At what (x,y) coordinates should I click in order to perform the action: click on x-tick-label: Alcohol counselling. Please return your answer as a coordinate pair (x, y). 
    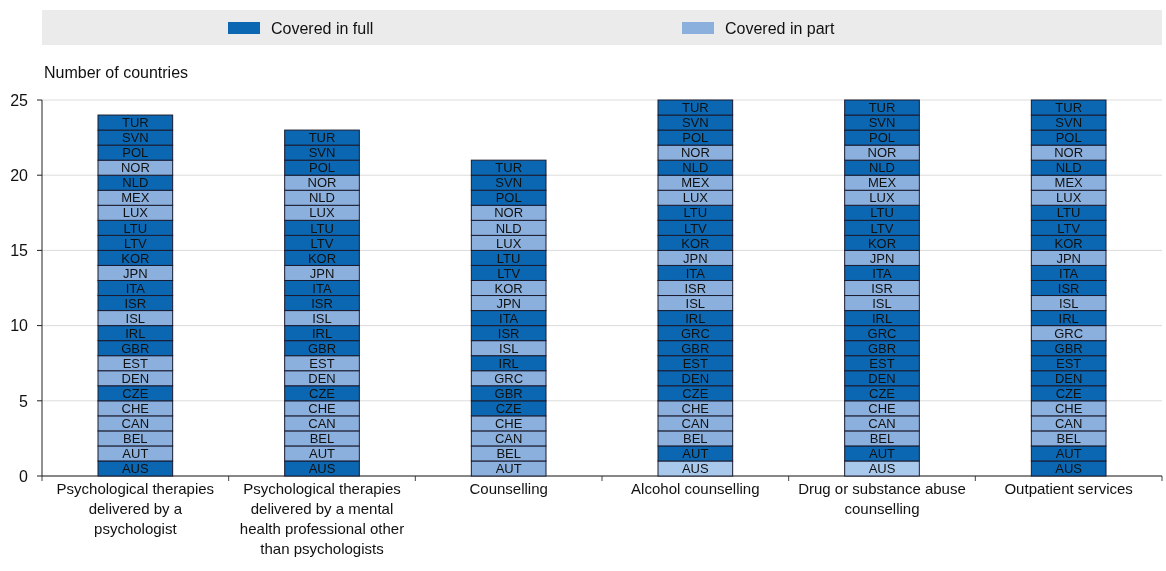
    Looking at the image, I should click on (695, 488).